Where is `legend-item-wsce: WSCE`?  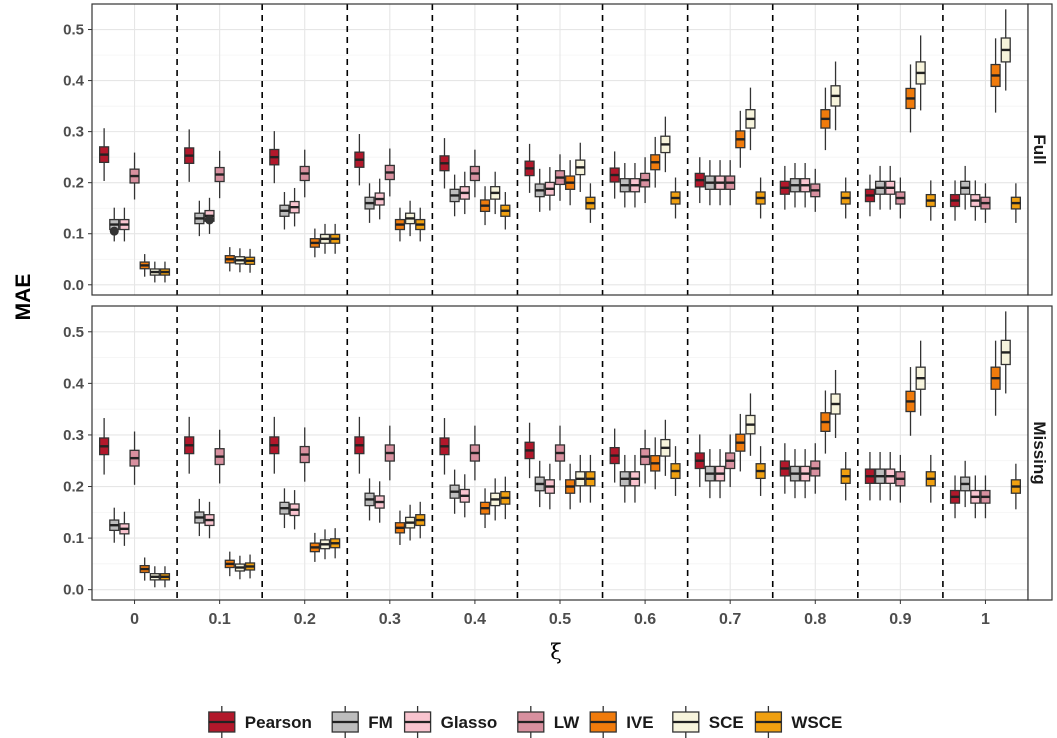 legend-item-wsce: WSCE is located at coordinates (798, 722).